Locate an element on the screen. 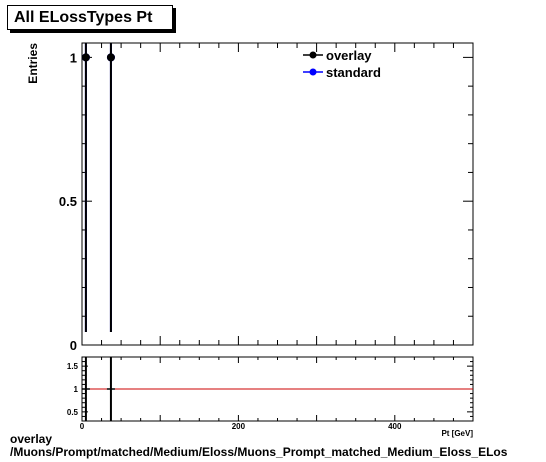  chart-title-box: All ELossTypes Pt is located at coordinates (90, 17).